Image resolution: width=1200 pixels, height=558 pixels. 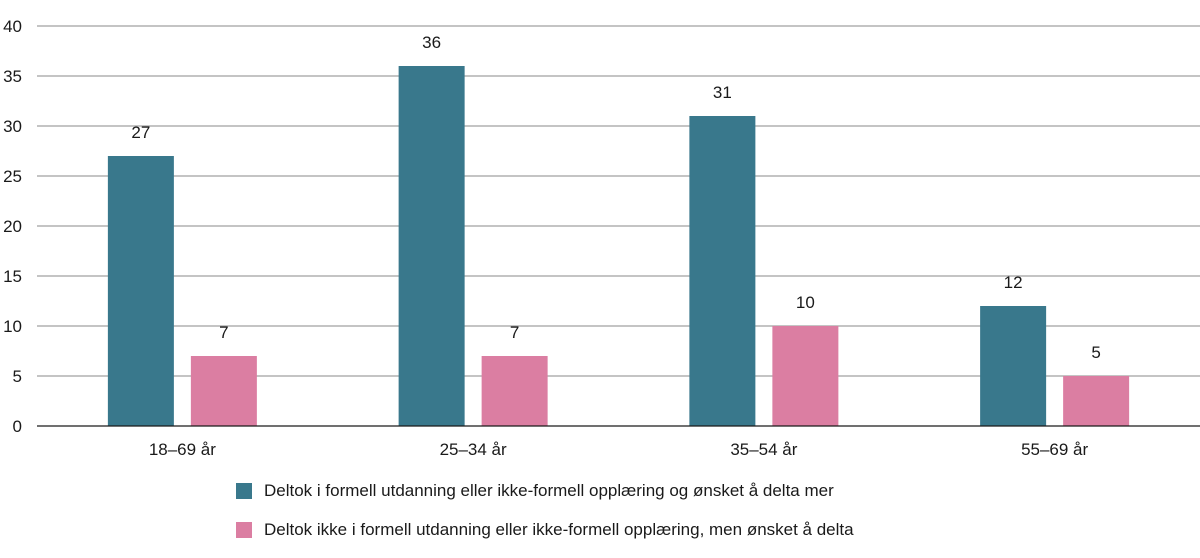 I want to click on data-label-series-1: 27, so click(x=140, y=132).